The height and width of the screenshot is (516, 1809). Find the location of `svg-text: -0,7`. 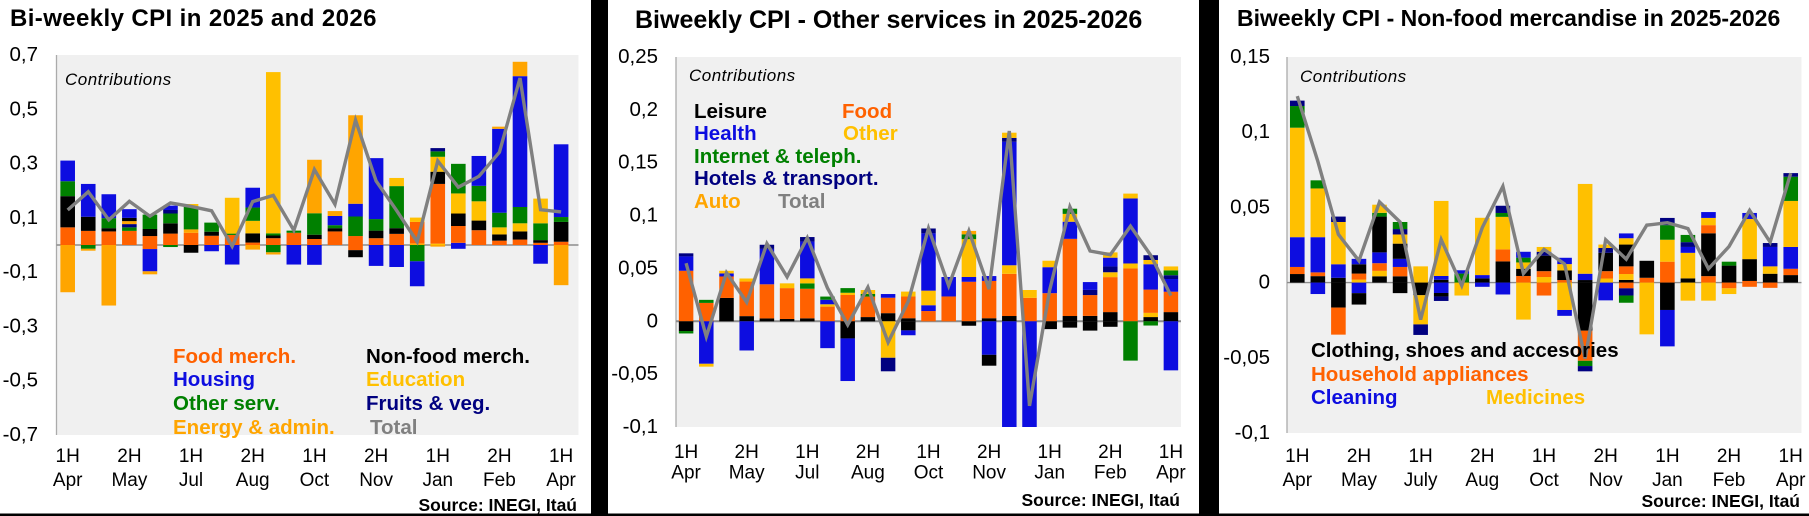

svg-text: -0,7 is located at coordinates (20, 434).